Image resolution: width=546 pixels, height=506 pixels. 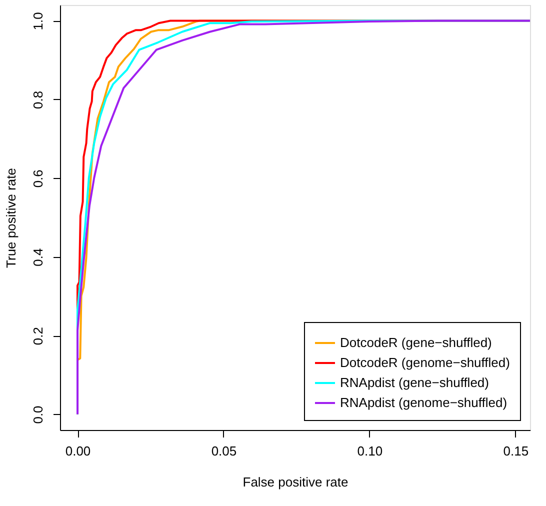 I want to click on x-tick-label: 0.15, so click(x=516, y=451).